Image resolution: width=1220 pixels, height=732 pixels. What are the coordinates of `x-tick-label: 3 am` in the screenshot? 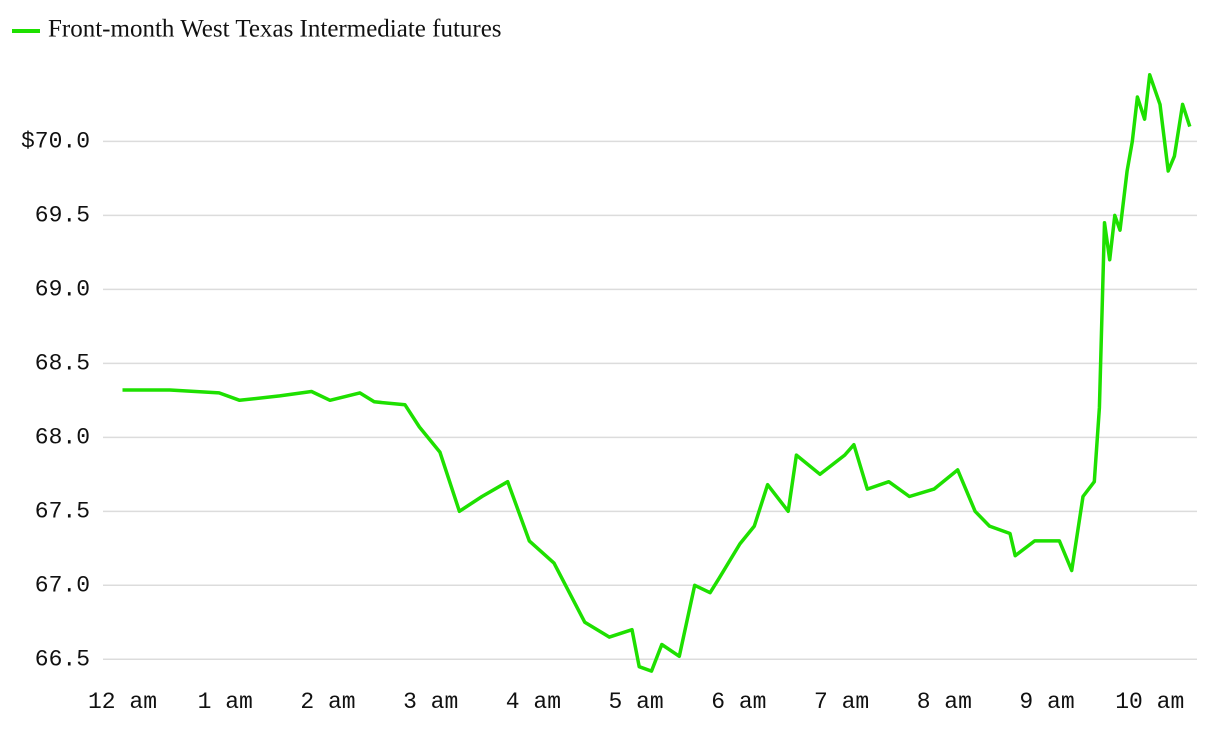 It's located at (430, 702).